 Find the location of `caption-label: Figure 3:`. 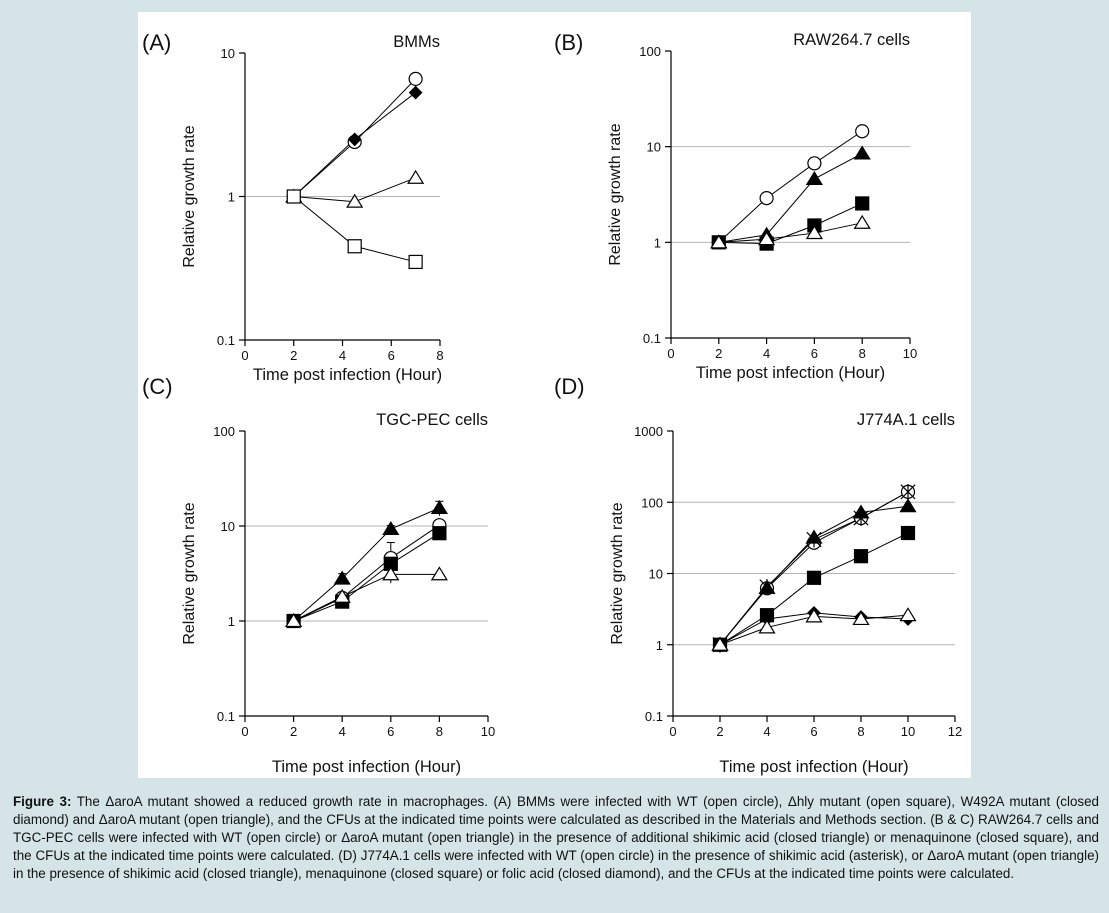

caption-label: Figure 3: is located at coordinates (42, 801).